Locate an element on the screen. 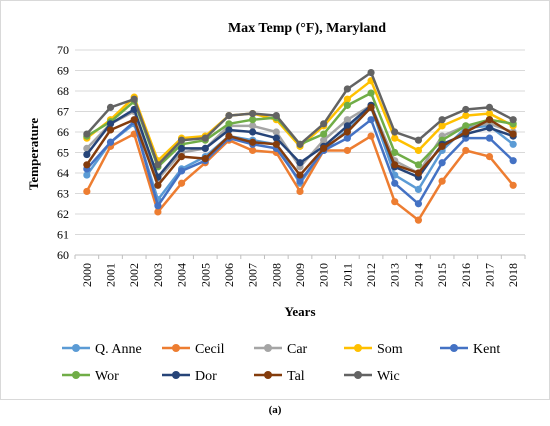  x-tick-label: 2001 is located at coordinates (111, 275).